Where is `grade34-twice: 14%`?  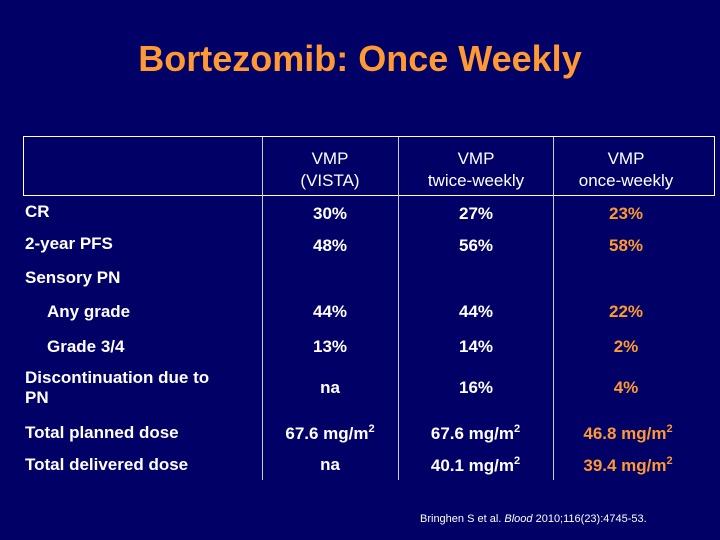 grade34-twice: 14% is located at coordinates (476, 346).